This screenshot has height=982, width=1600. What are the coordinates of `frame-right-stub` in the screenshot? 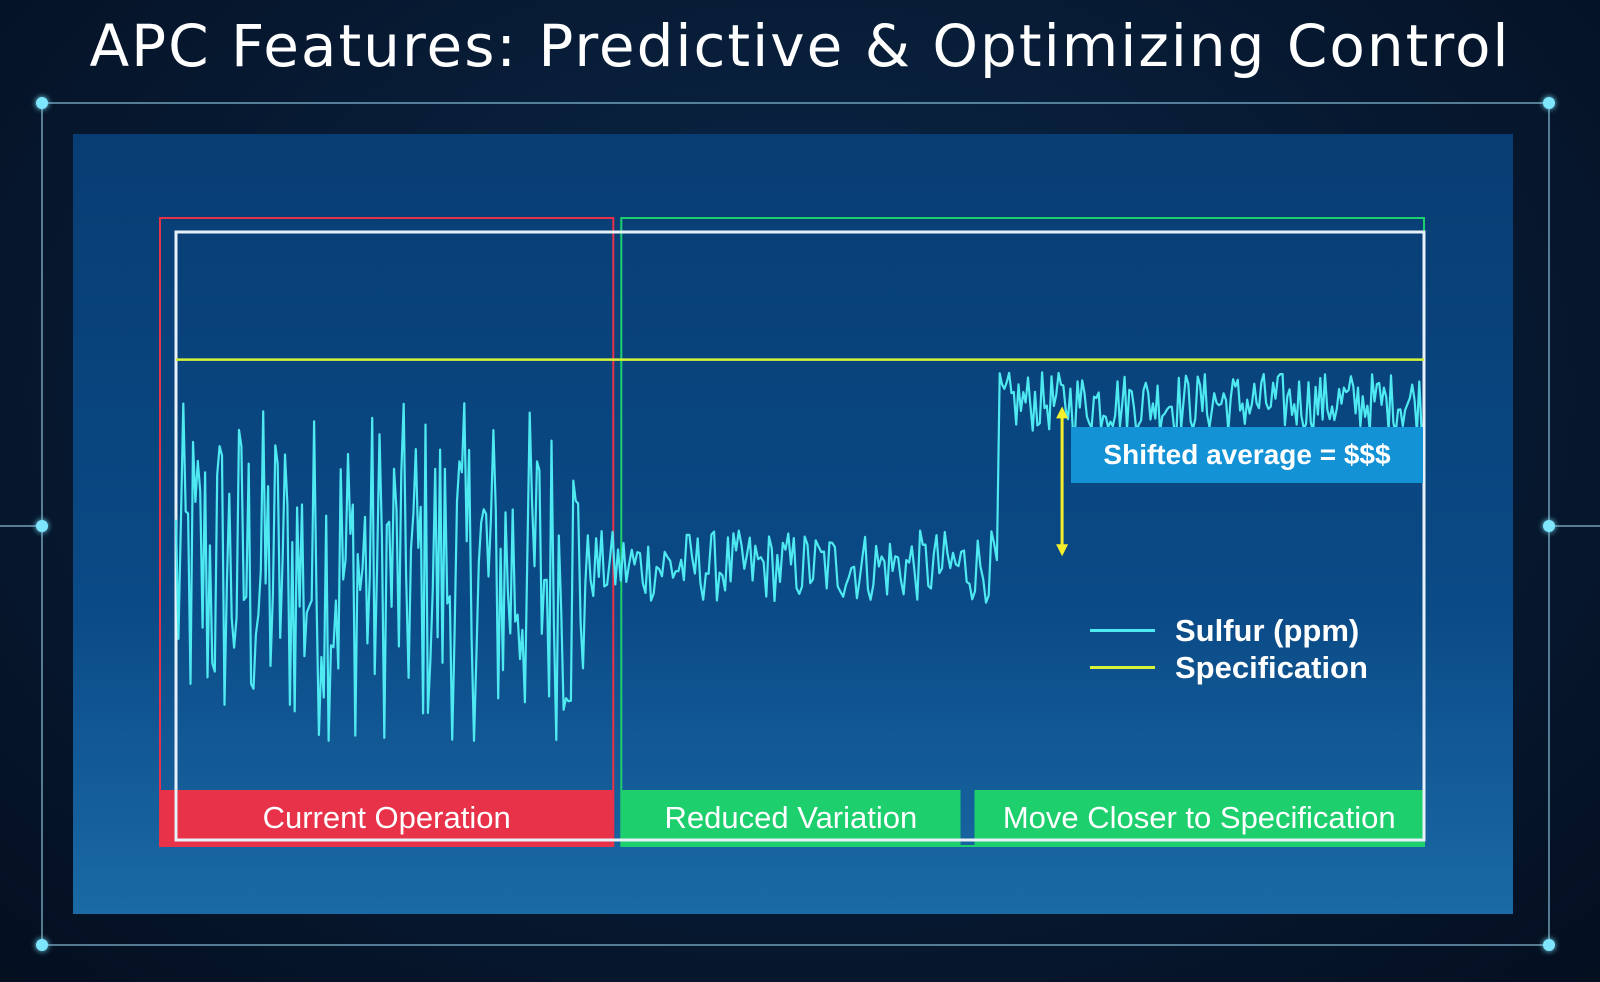 It's located at (1574, 526).